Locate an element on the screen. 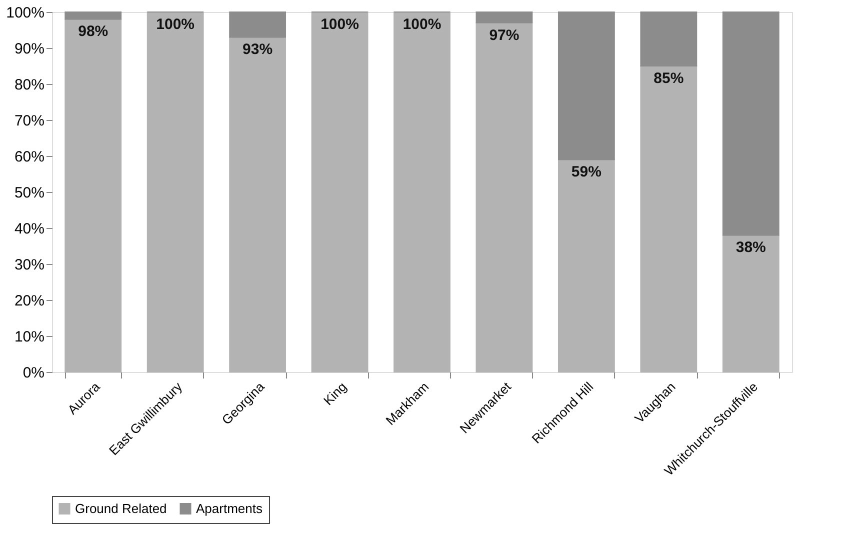 The width and height of the screenshot is (860, 550). data-label: 59% is located at coordinates (586, 172).